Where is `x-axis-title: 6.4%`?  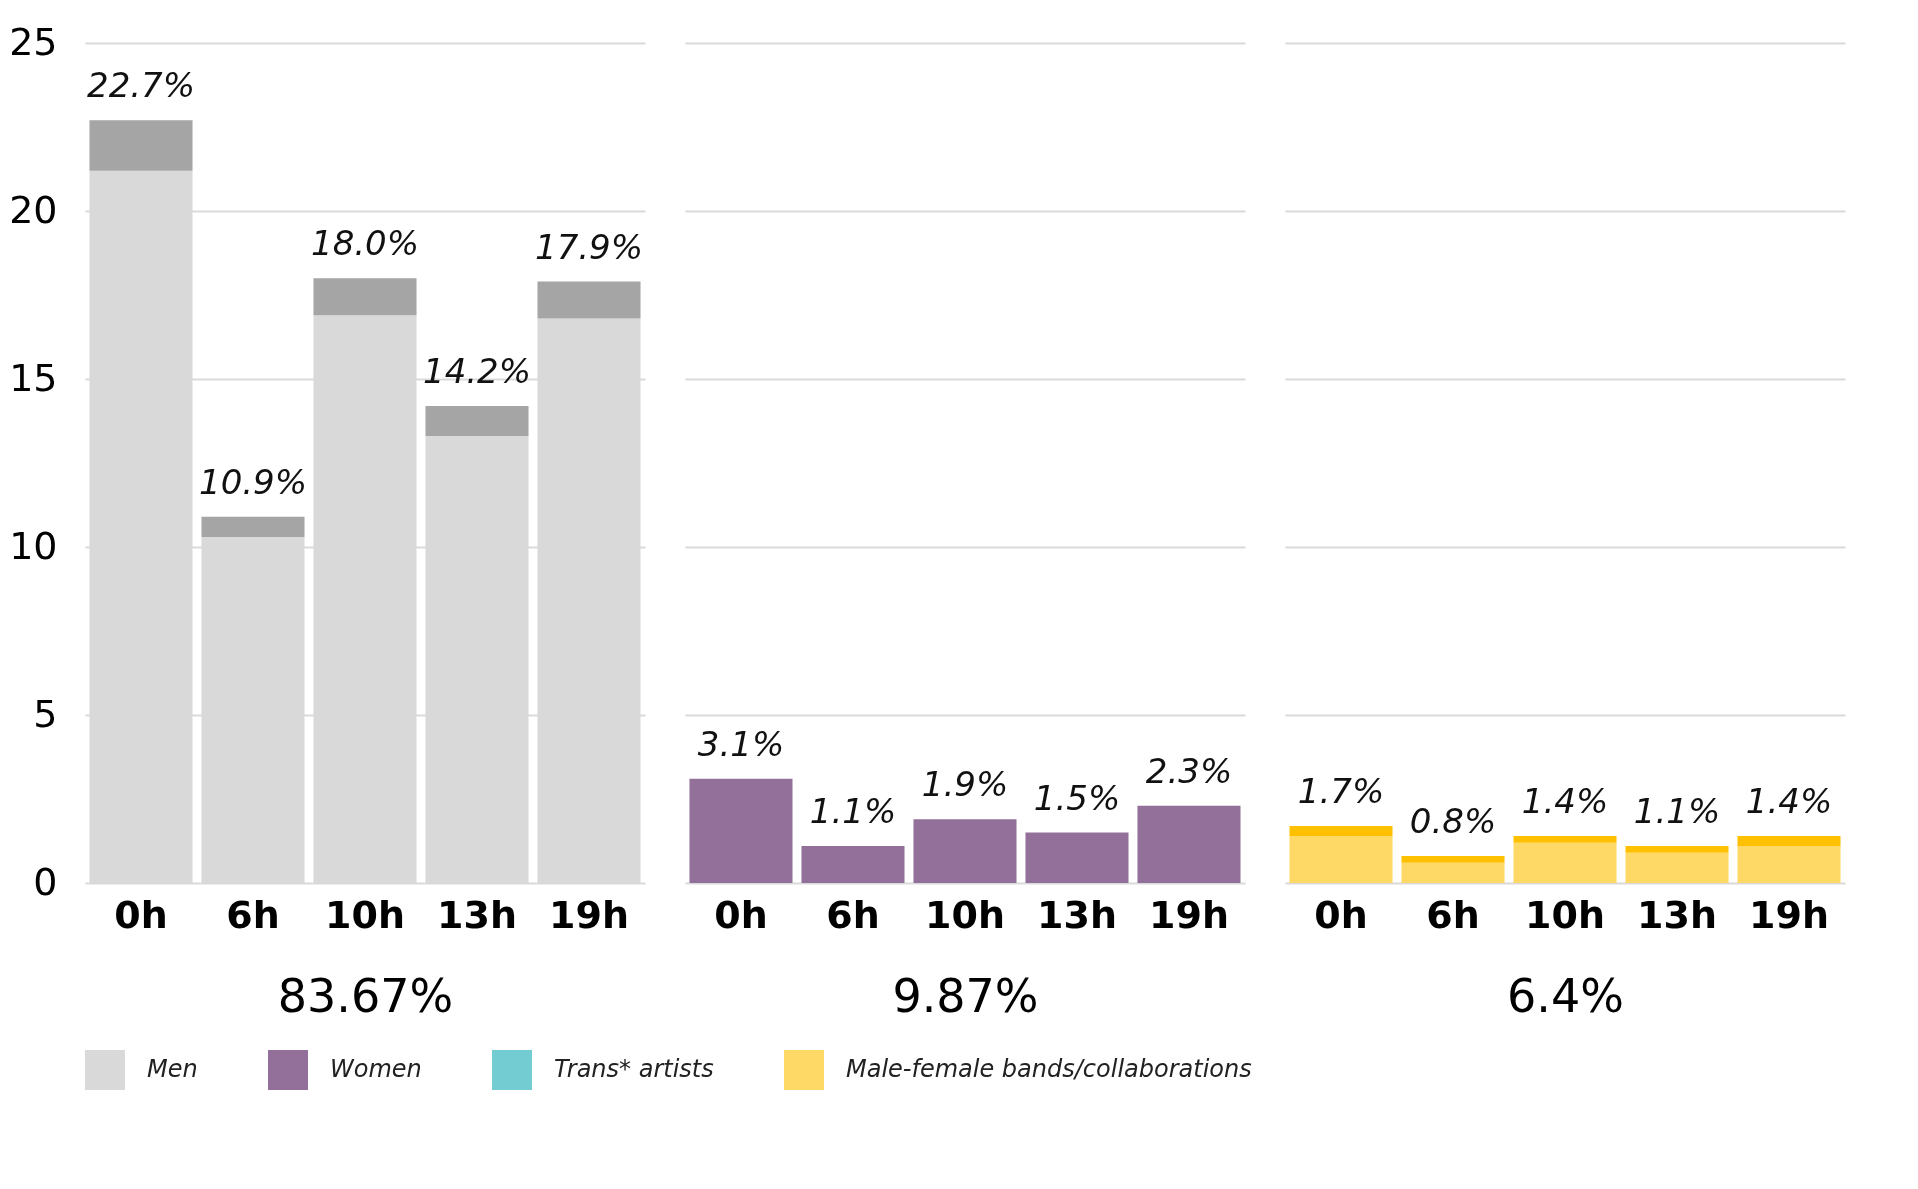 x-axis-title: 6.4% is located at coordinates (1565, 995).